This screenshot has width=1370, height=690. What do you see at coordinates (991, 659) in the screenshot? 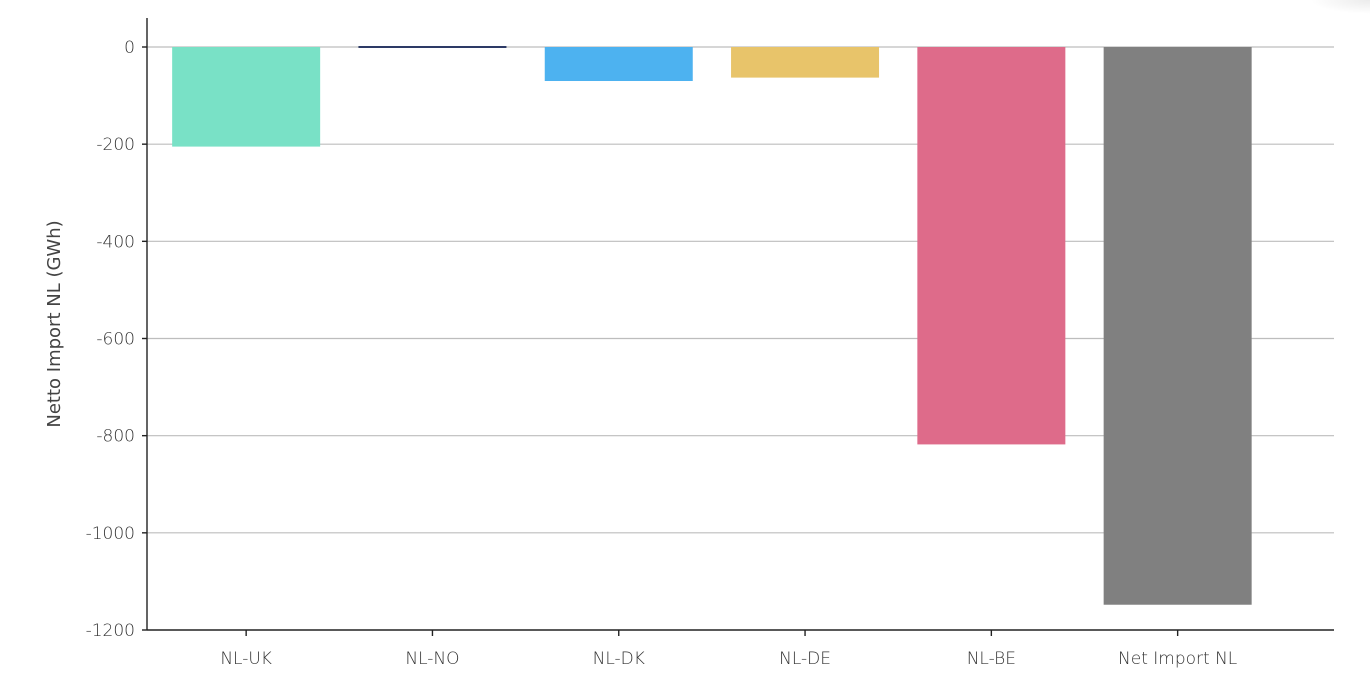
I see `x-tick-label: NL-BE` at bounding box center [991, 659].